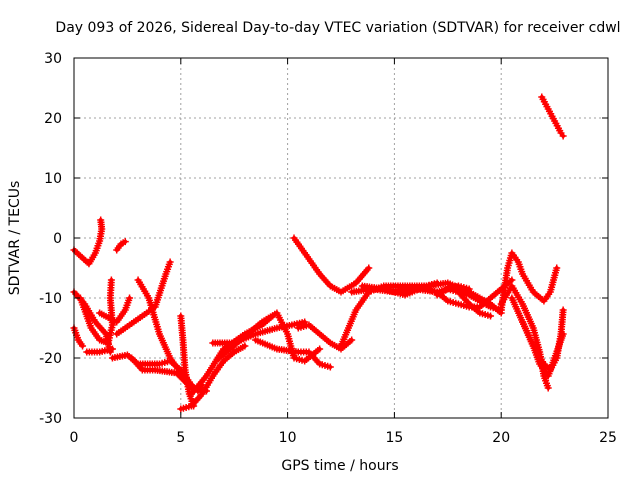 This screenshot has height=480, width=640. I want to click on y-tick-label: 10, so click(53, 179).